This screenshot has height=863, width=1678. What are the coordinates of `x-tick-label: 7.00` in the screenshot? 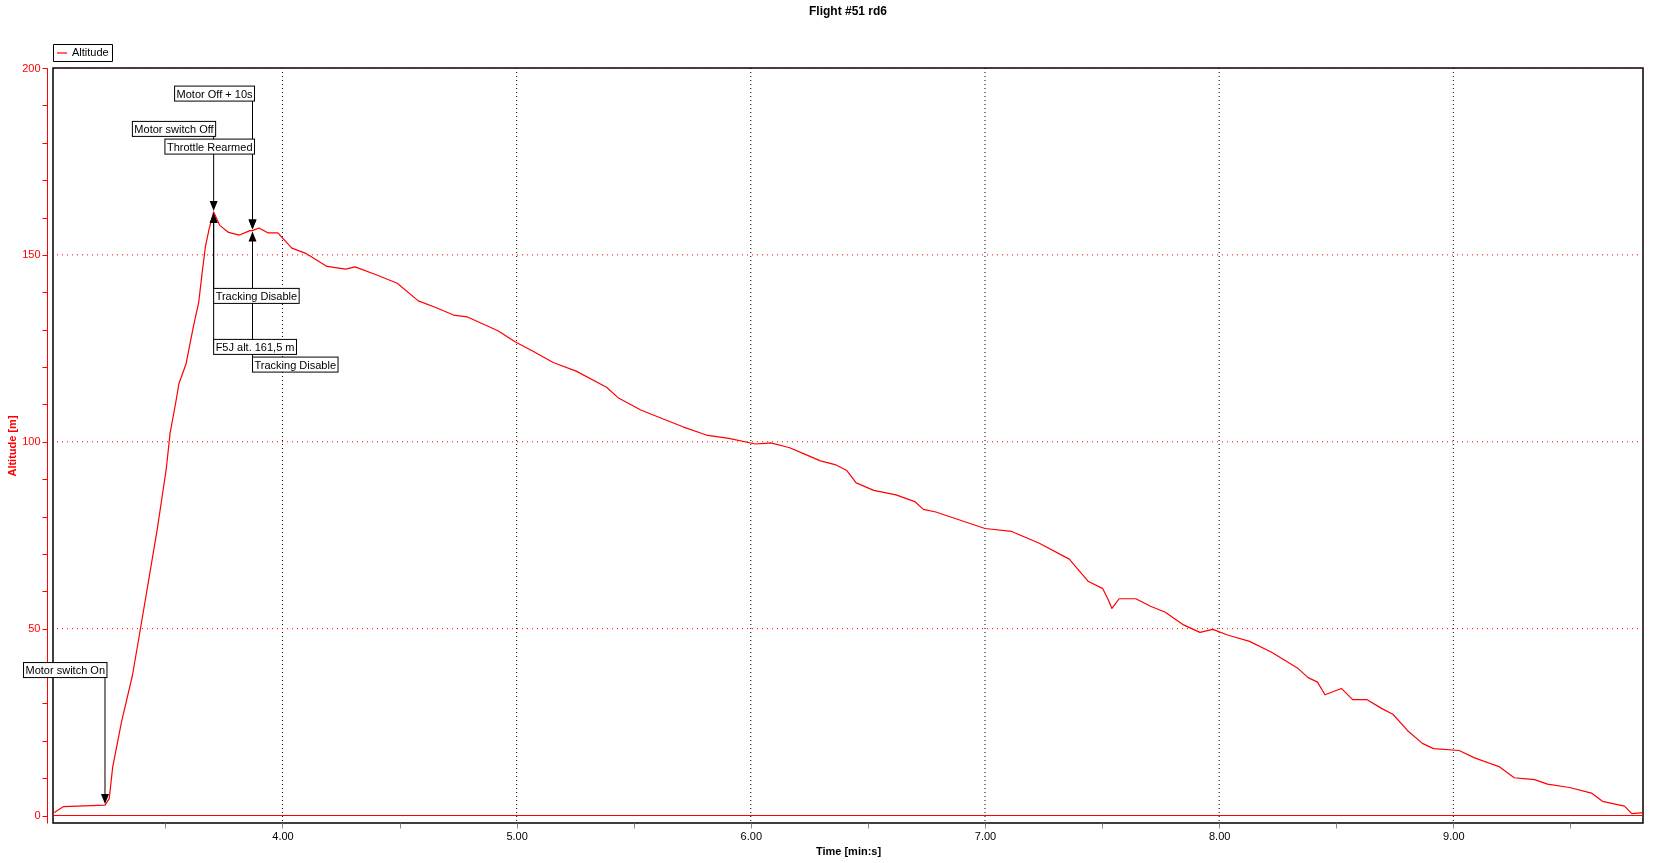 It's located at (985, 835).